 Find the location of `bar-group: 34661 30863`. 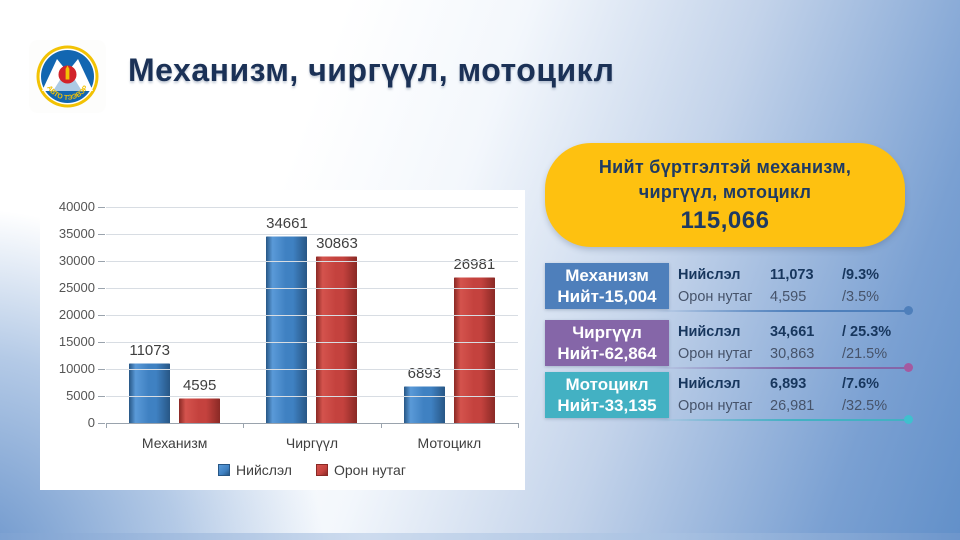

bar-group: 34661 30863 is located at coordinates (311, 315).